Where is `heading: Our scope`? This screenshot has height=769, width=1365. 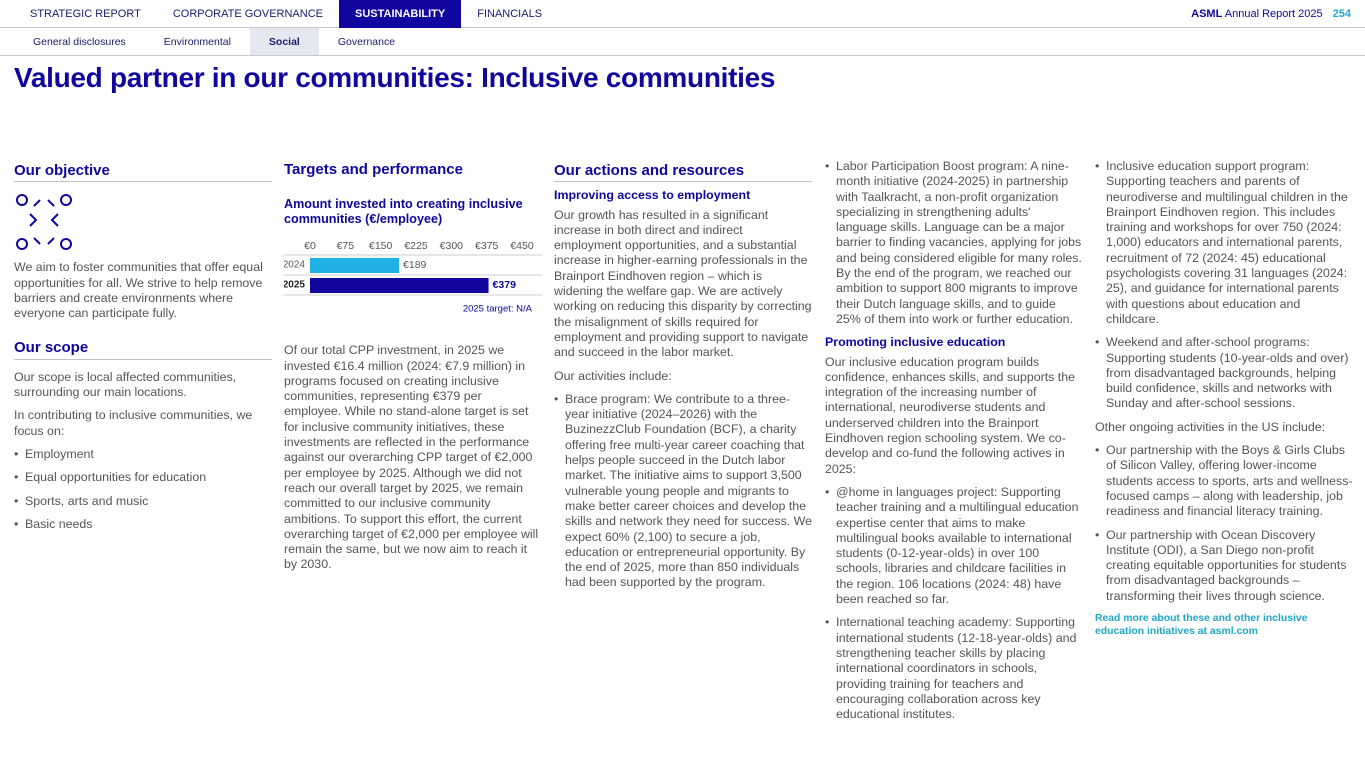
heading: Our scope is located at coordinates (143, 348).